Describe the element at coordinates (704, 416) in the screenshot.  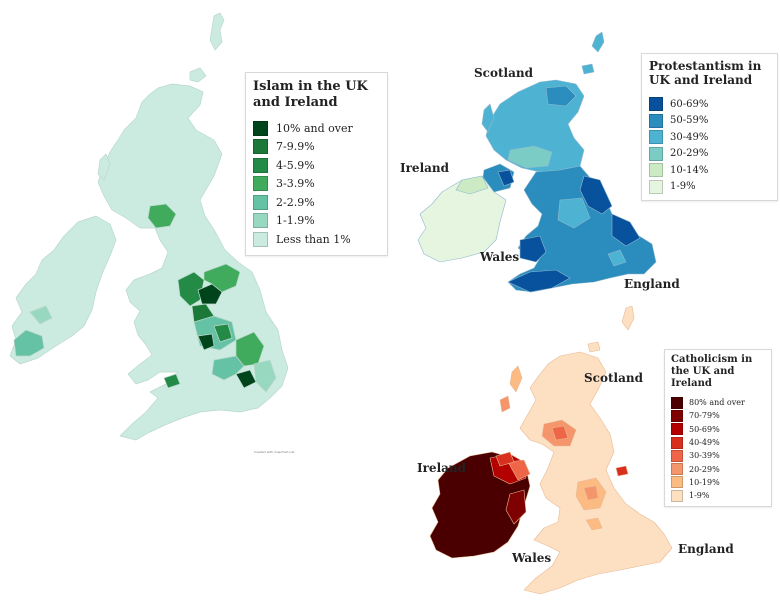
I see `cath-legend-label: 70-79%` at that location.